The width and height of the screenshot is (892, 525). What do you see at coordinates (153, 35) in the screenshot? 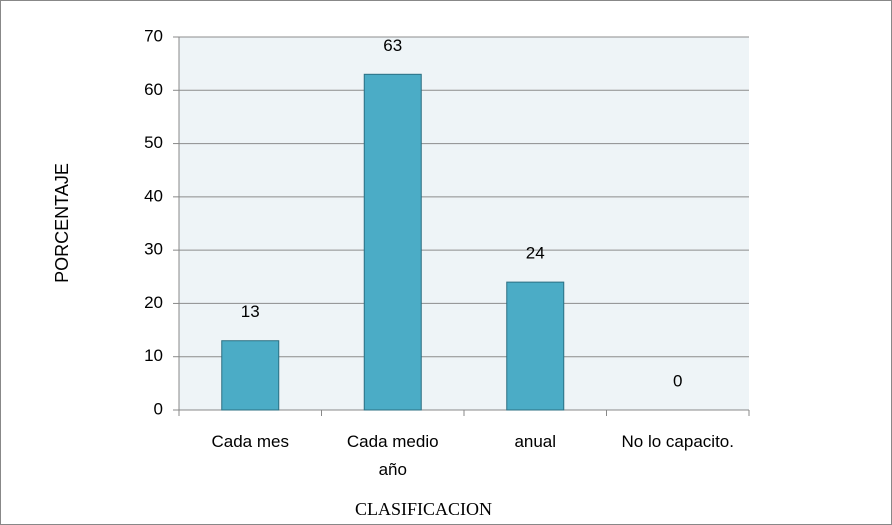
I see `y-tick-label: 70` at bounding box center [153, 35].